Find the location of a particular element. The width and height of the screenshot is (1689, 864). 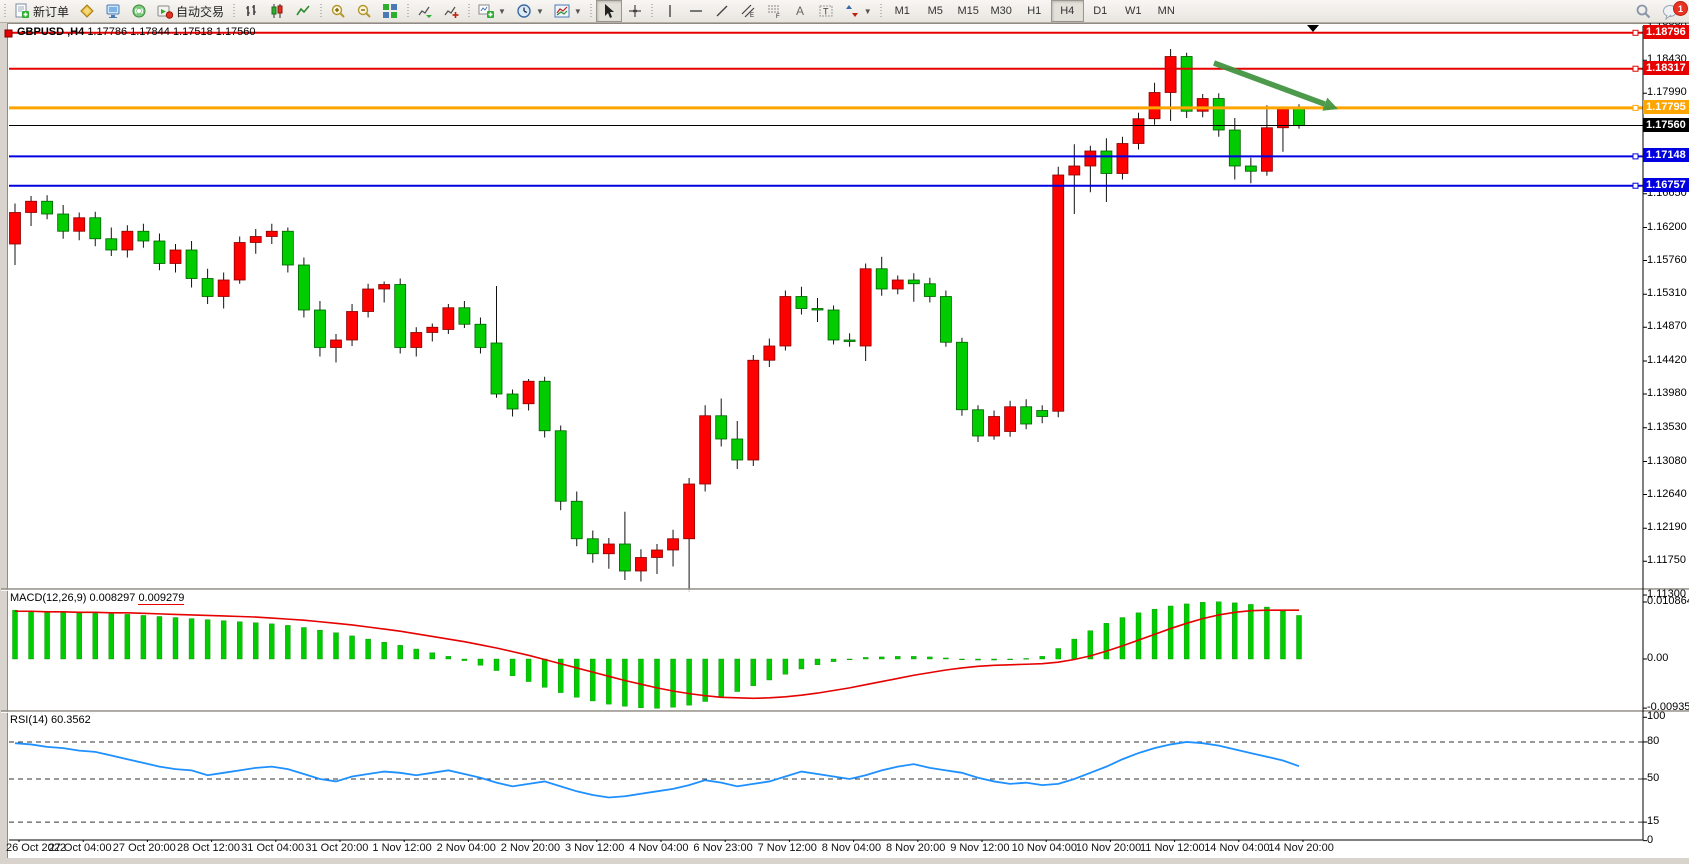

new-chart-dropdown: ▼ is located at coordinates (492, 11).